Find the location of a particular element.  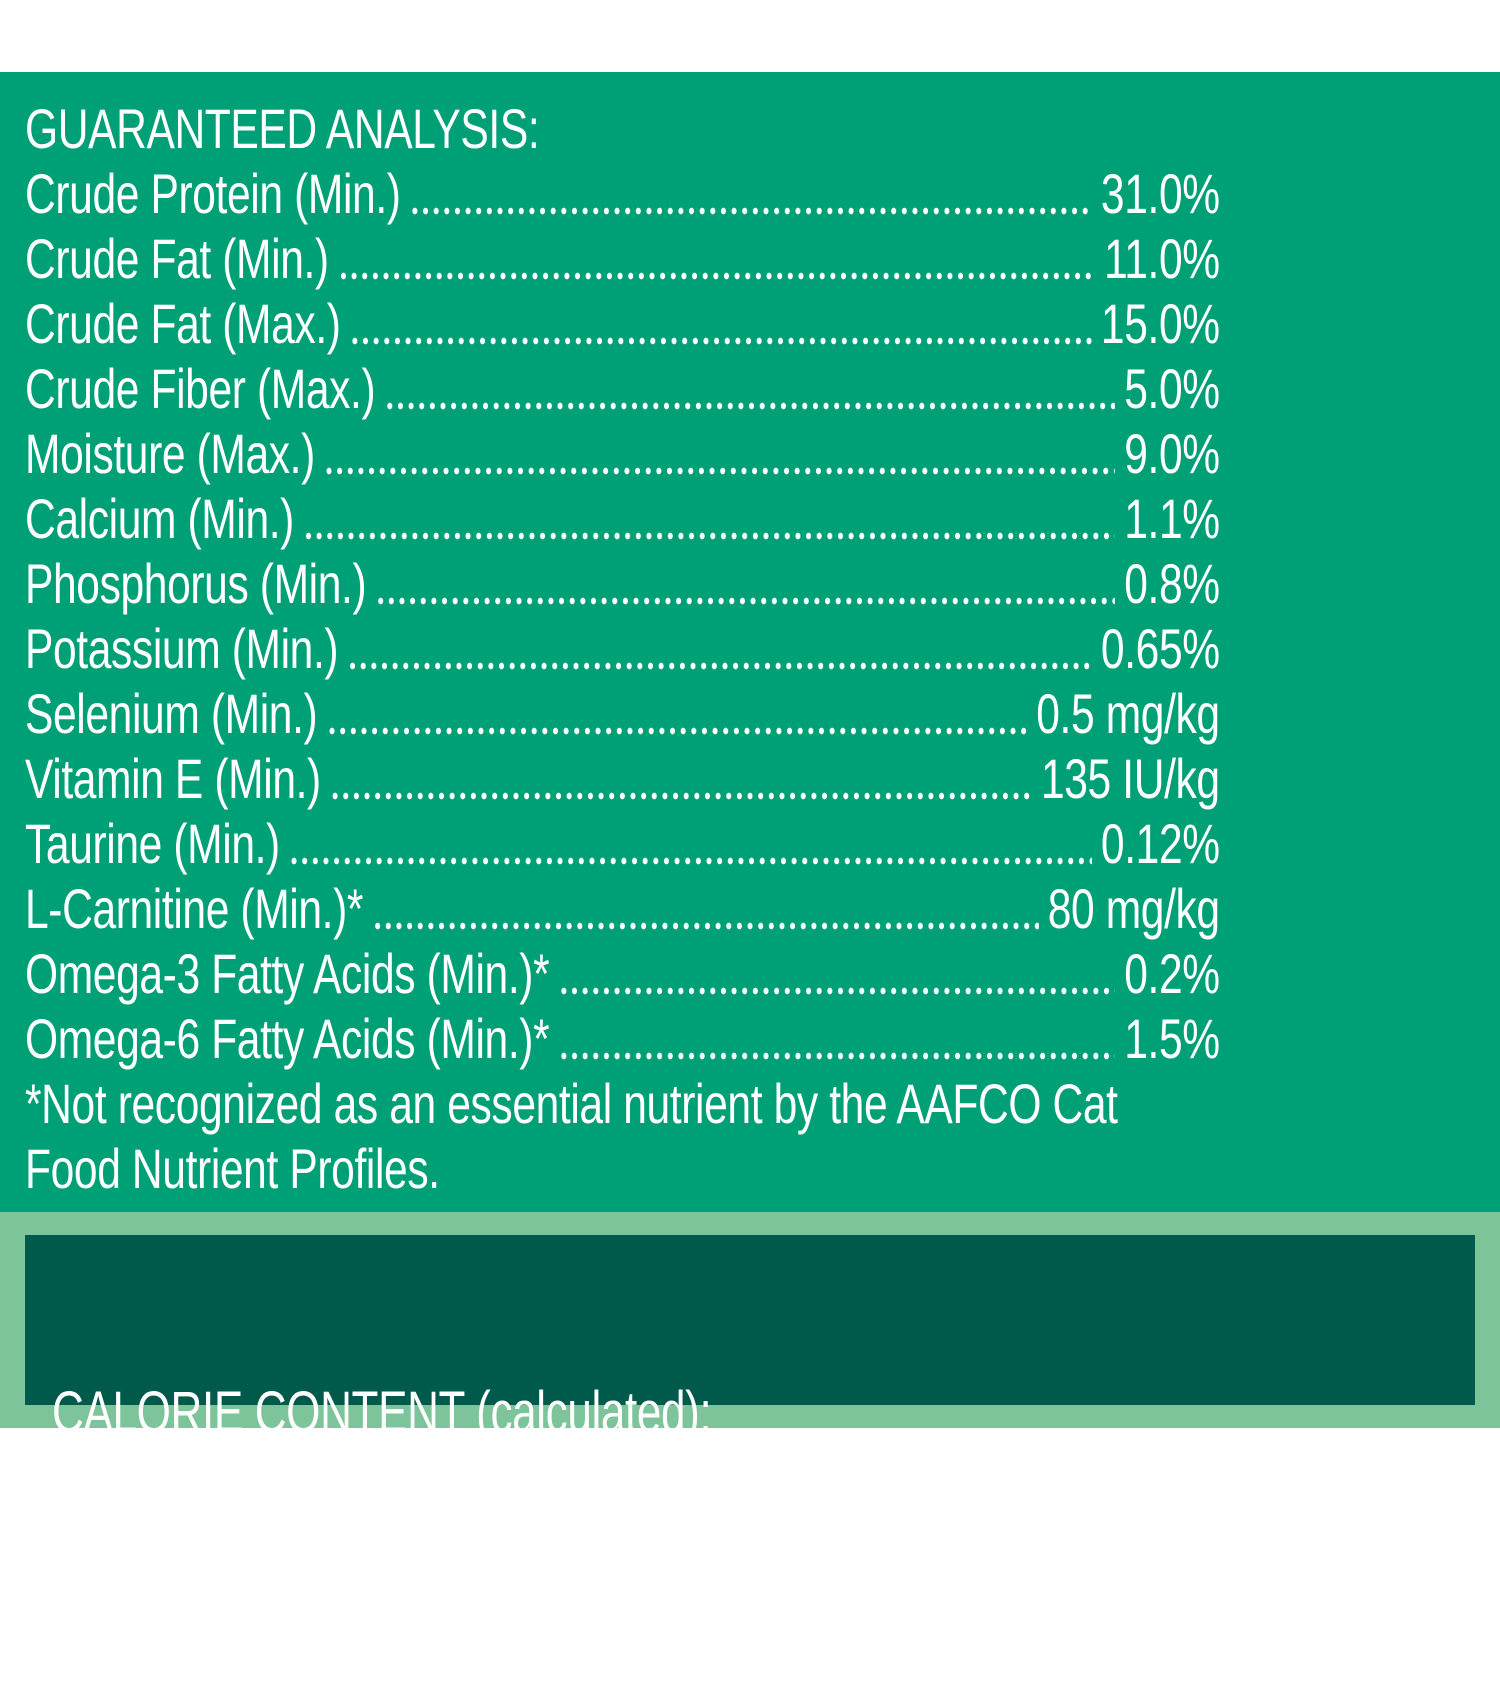

analysis-row: L-Carnitine (Min.)* 80 mg/kg is located at coordinates (622, 908).